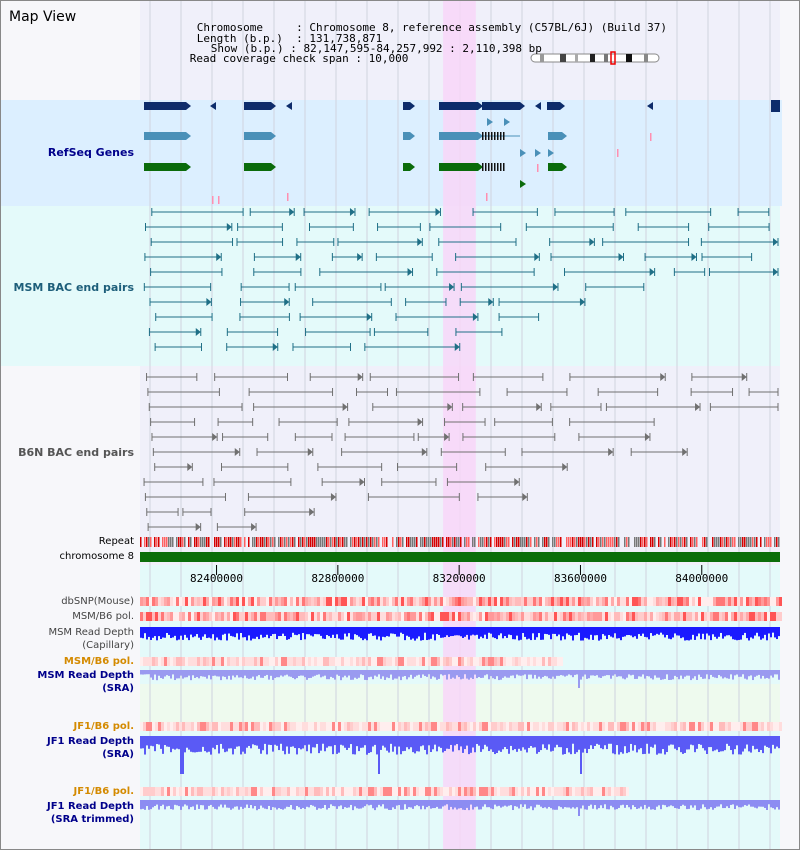 The height and width of the screenshot is (850, 800). What do you see at coordinates (495, 167) in the screenshot?
I see `gene-exon` at bounding box center [495, 167].